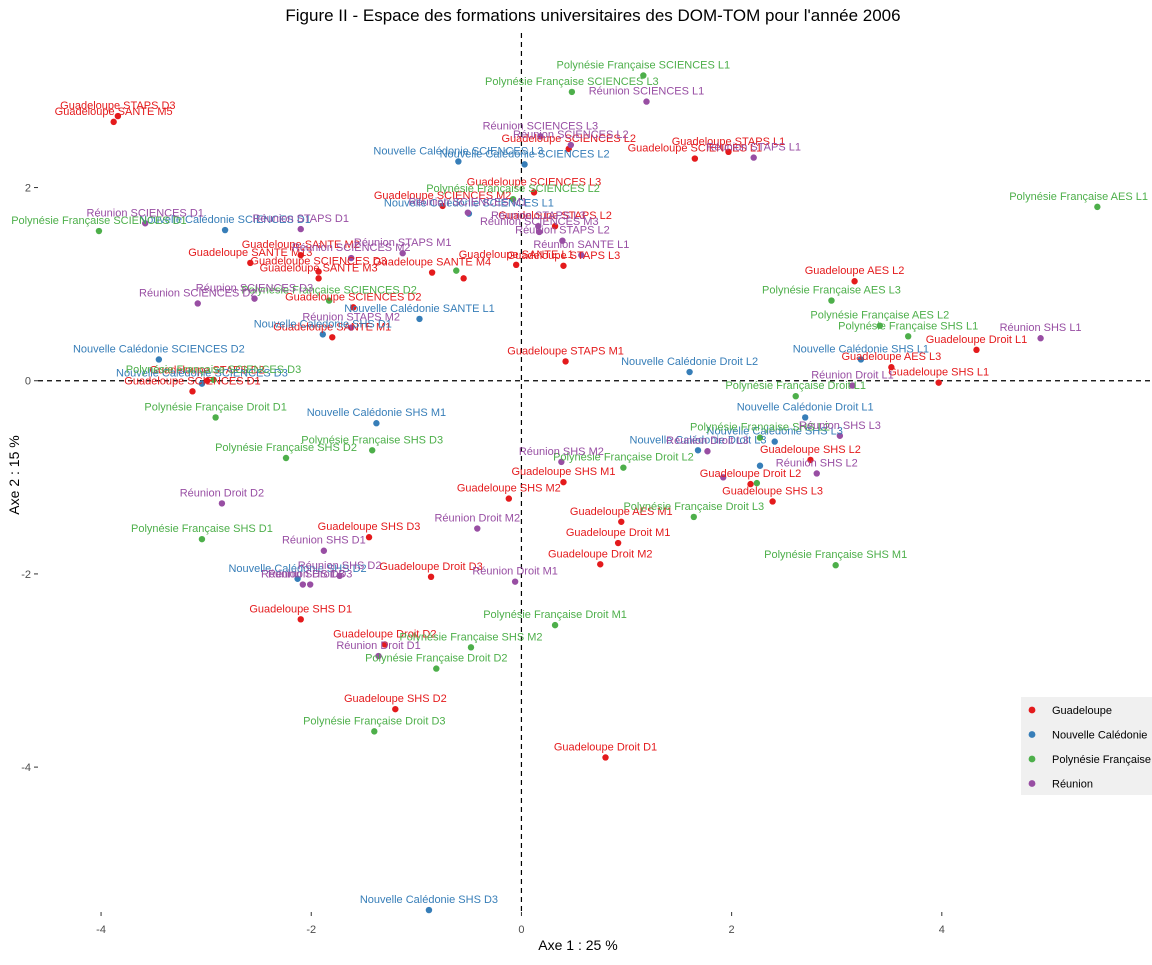 Image resolution: width=1152 pixels, height=965 pixels. Describe the element at coordinates (369, 527) in the screenshot. I see `point-label: Guadeloupe SHS D3` at that location.